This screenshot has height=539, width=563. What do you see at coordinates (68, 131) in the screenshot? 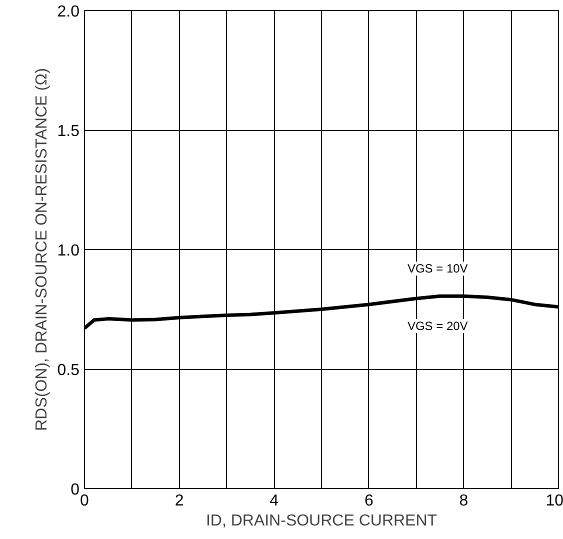
I see `y-tick-label: 1.5` at bounding box center [68, 131].